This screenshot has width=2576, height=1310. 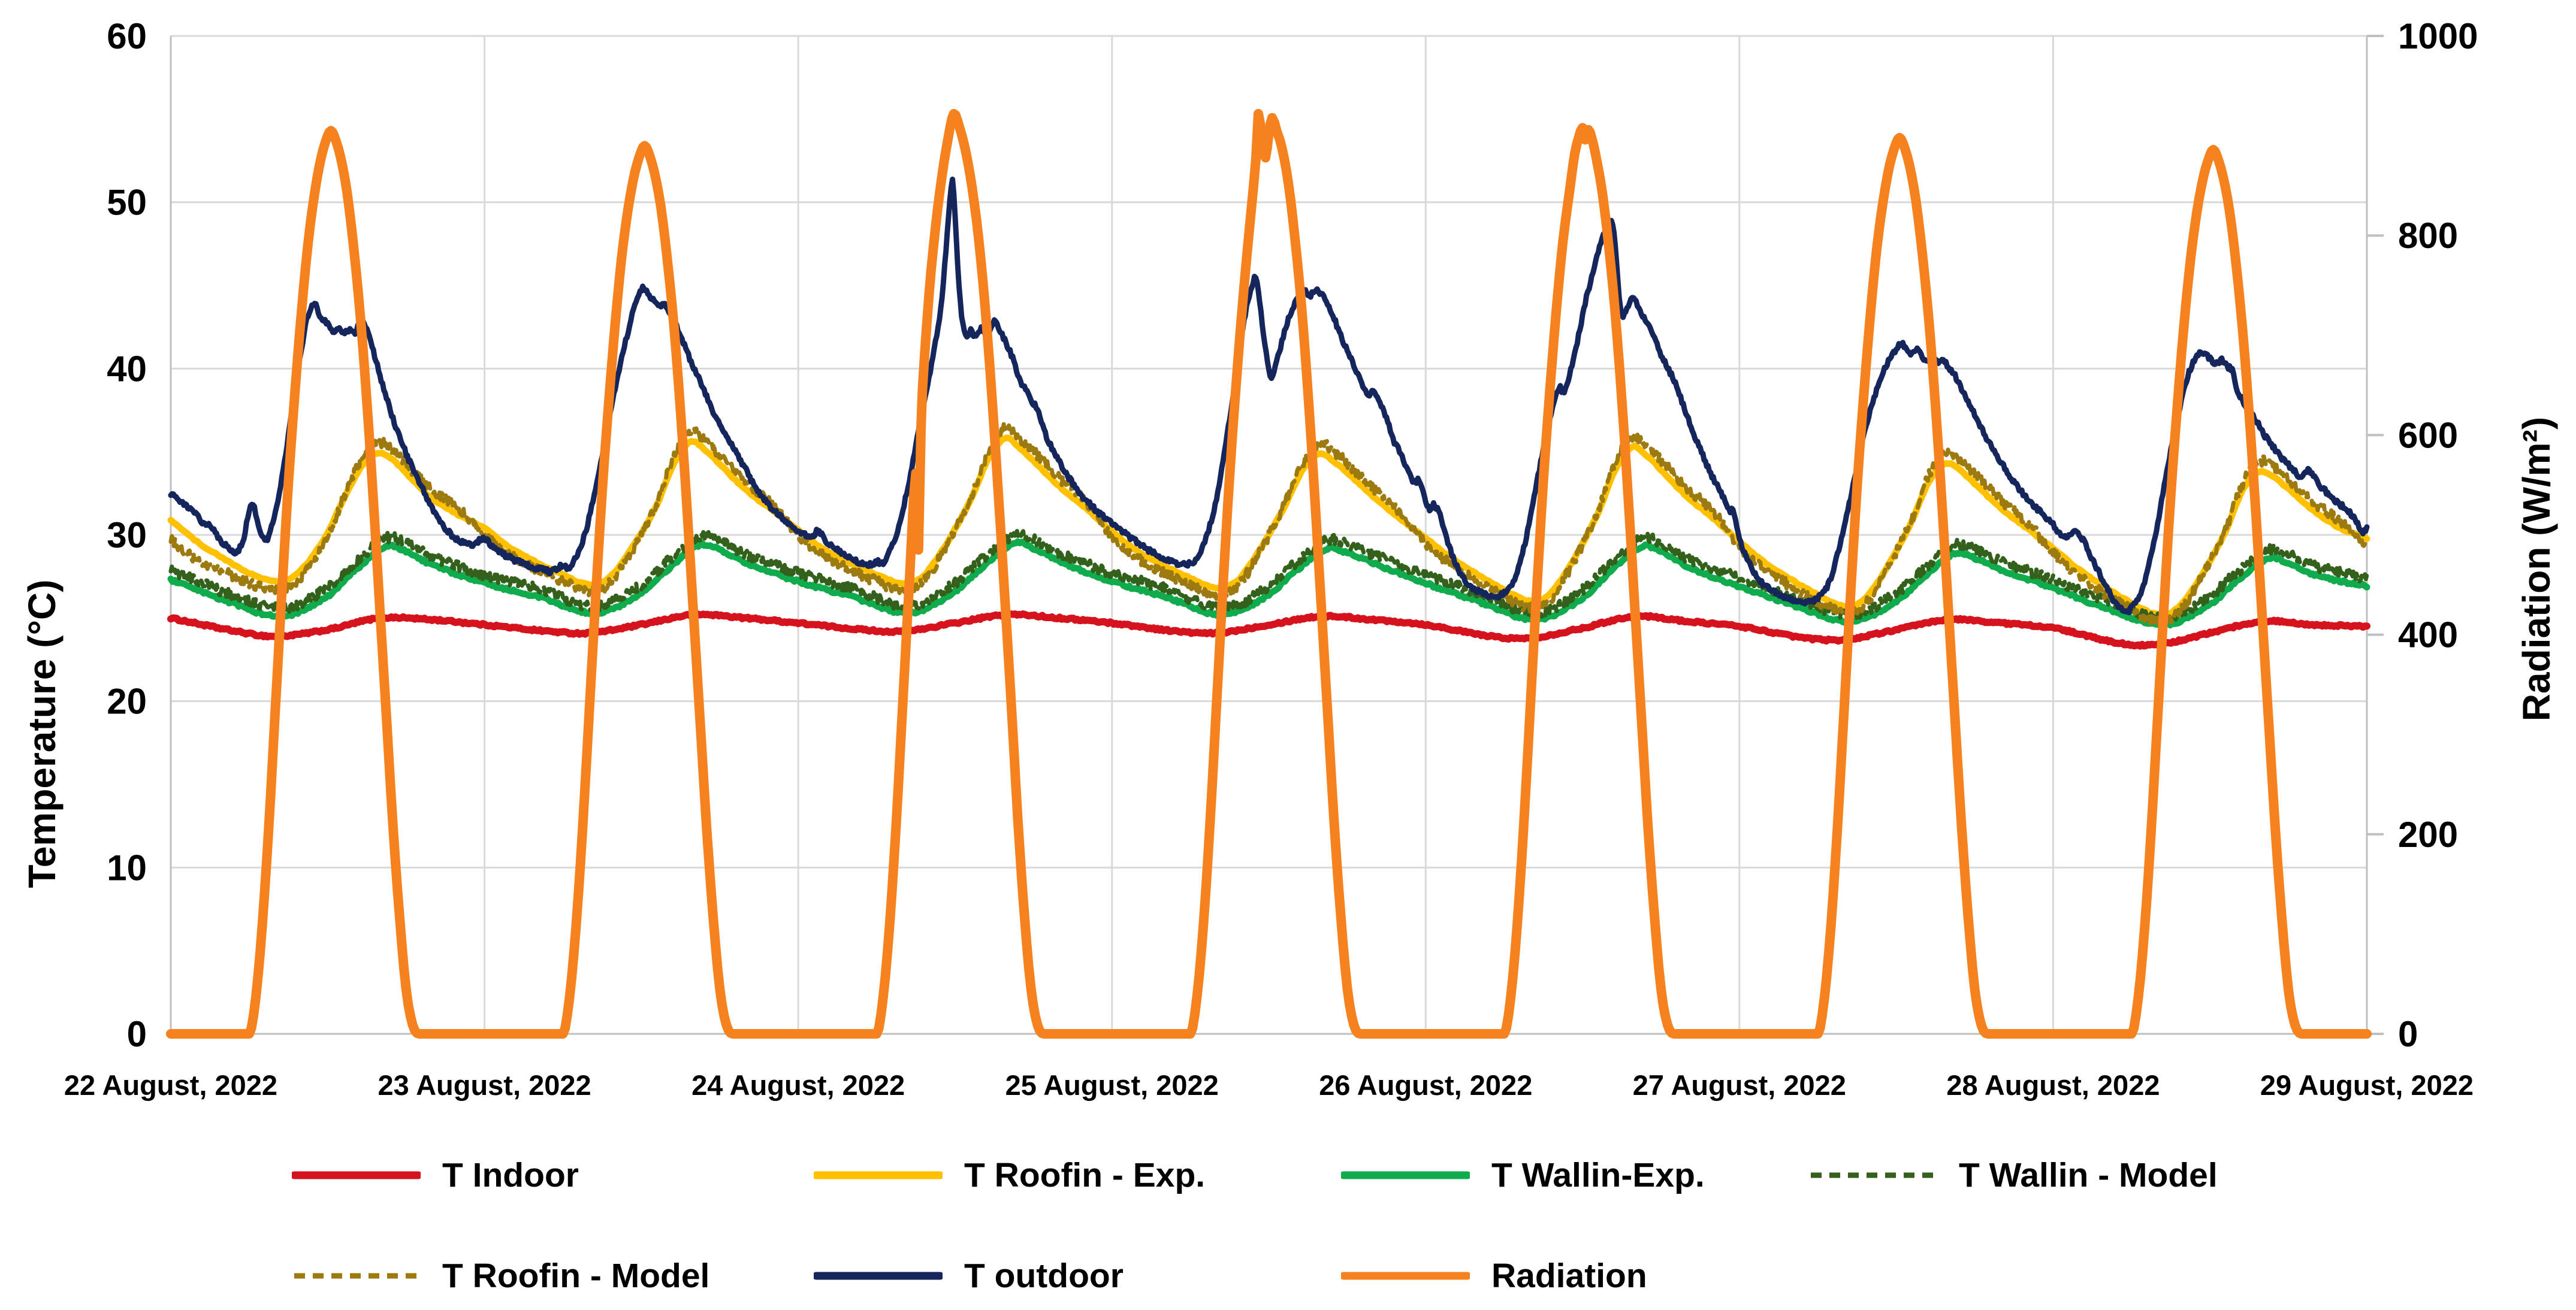 What do you see at coordinates (42, 733) in the screenshot?
I see `left-axis-title: Temperature (°C)` at bounding box center [42, 733].